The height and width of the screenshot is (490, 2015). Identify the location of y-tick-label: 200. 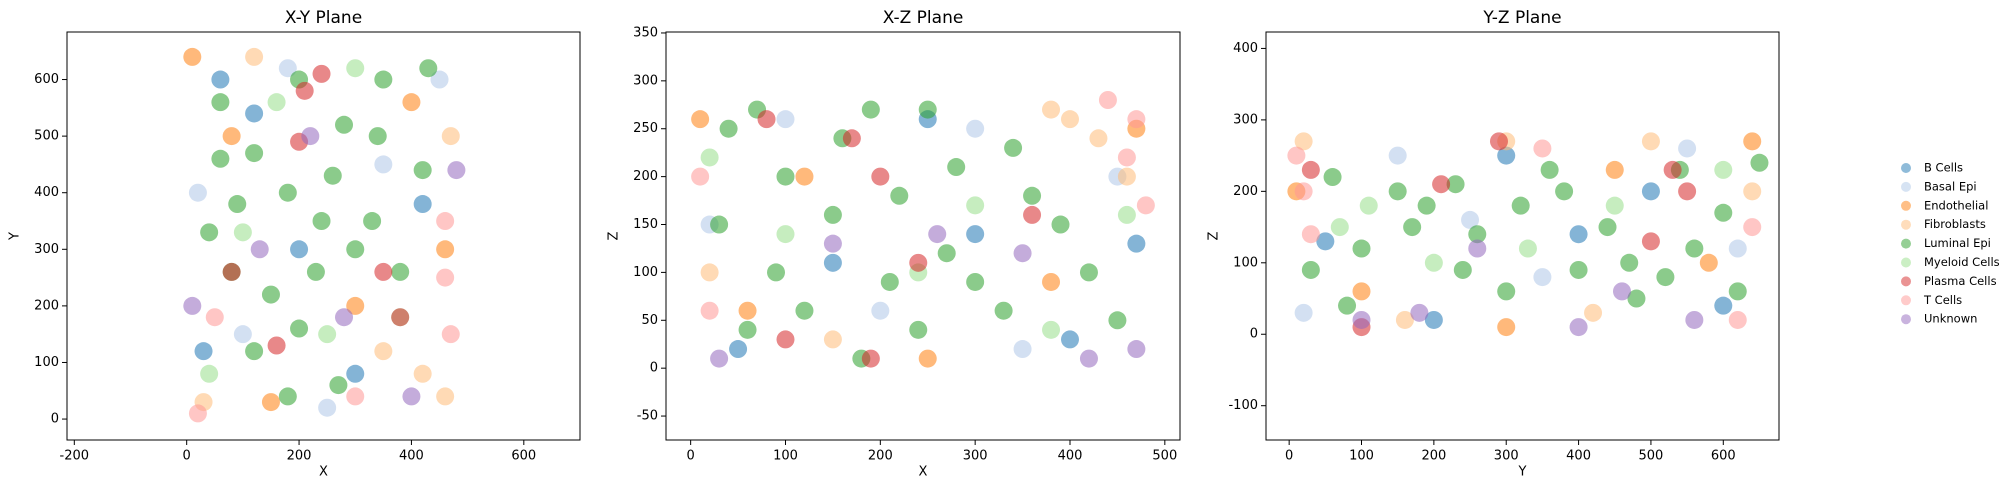
(1245, 191).